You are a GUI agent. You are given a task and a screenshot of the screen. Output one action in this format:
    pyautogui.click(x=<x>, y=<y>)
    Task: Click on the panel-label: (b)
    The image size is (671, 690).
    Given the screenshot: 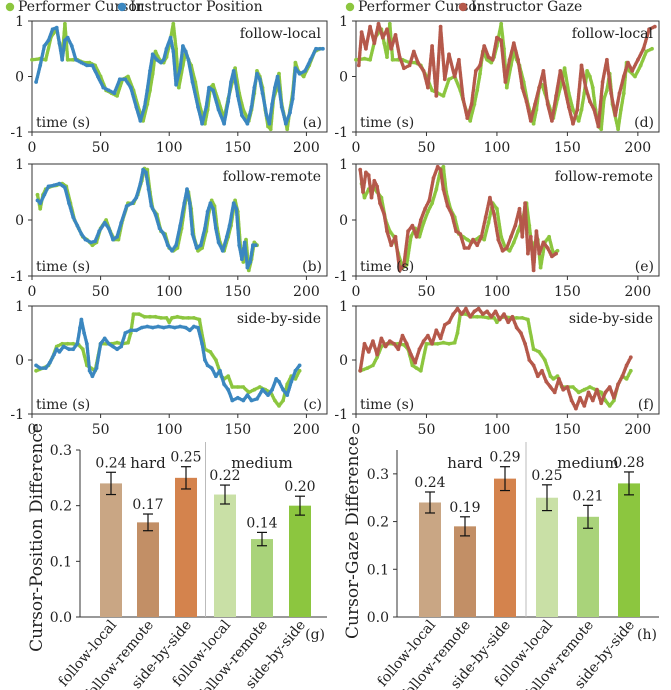 What is the action you would take?
    pyautogui.click(x=312, y=267)
    